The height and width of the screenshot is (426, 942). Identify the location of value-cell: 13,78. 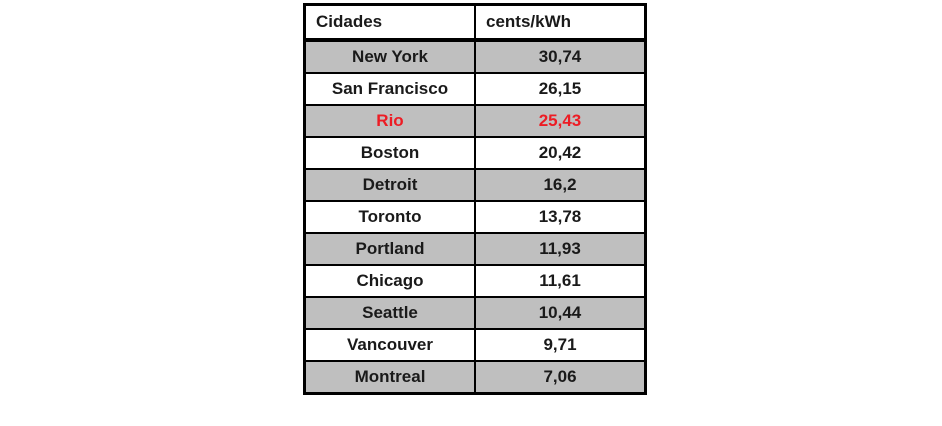
(560, 217).